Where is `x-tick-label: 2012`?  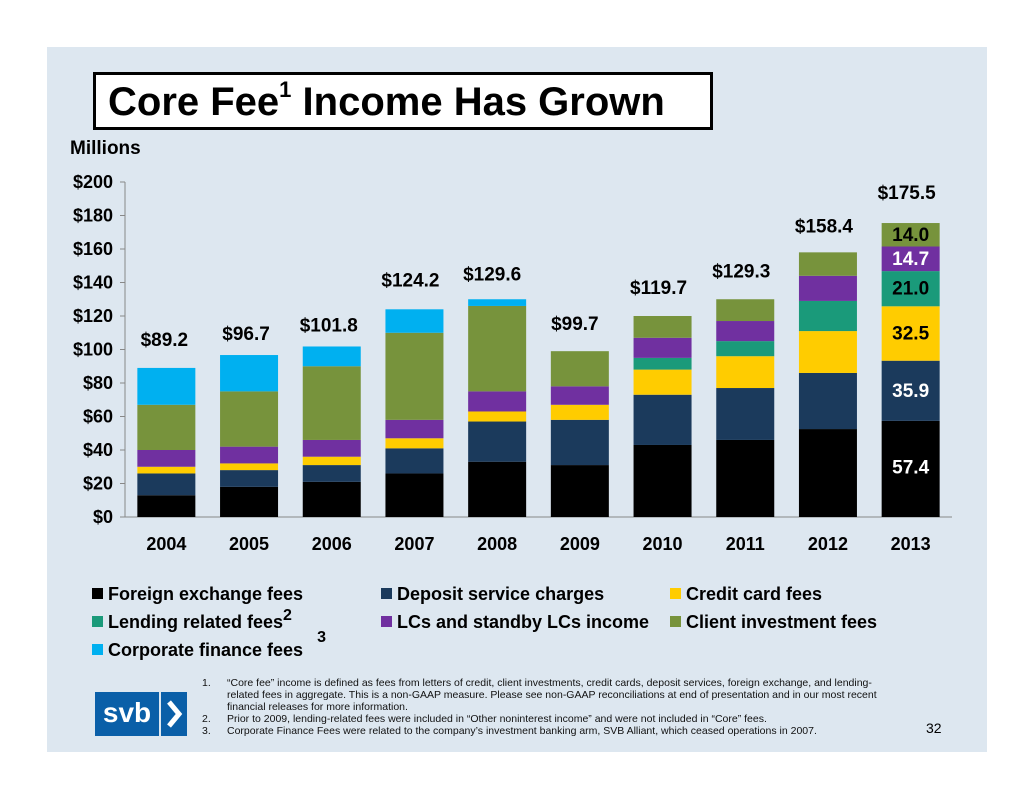 x-tick-label: 2012 is located at coordinates (828, 544).